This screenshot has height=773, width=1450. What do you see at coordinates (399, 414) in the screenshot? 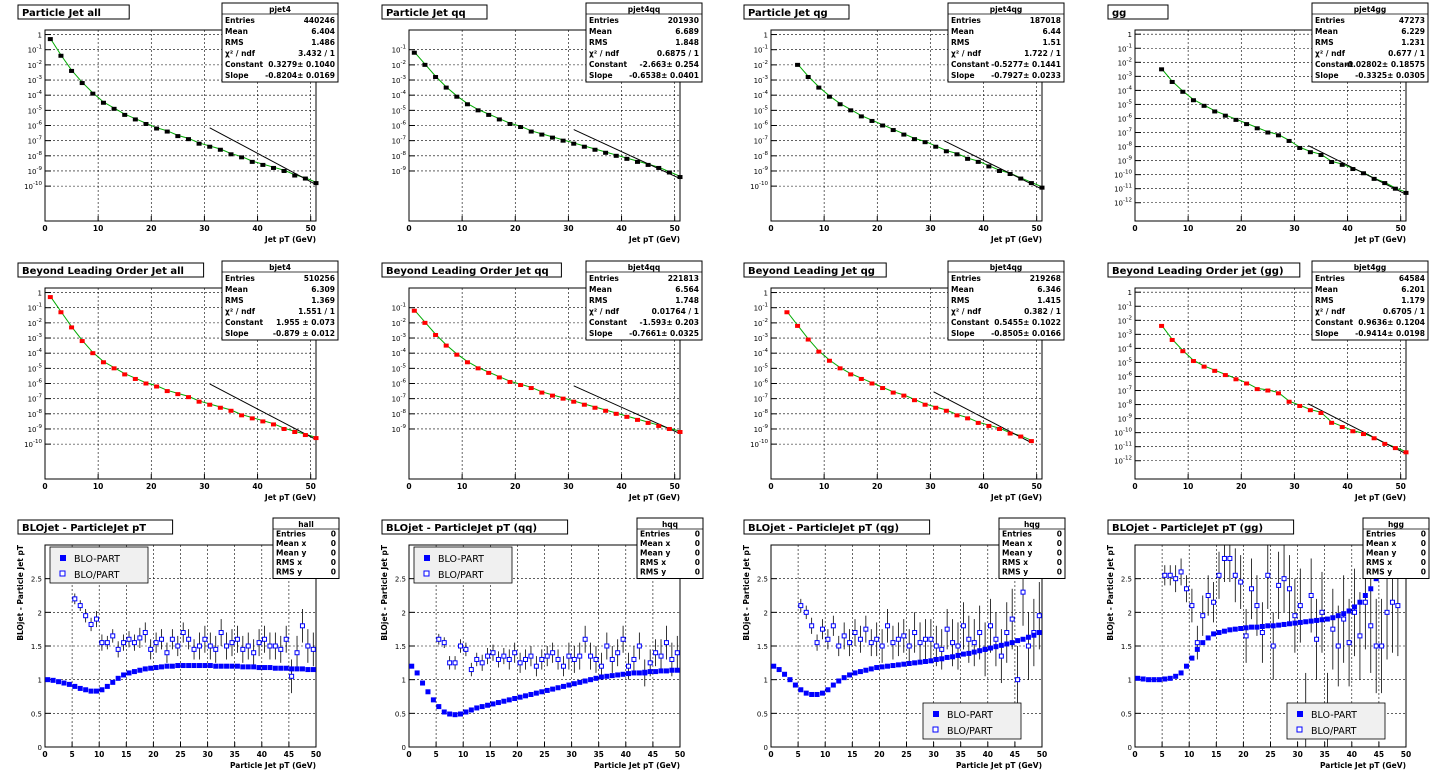
I see `y-tick-label: 10⁻⁸` at bounding box center [399, 414].